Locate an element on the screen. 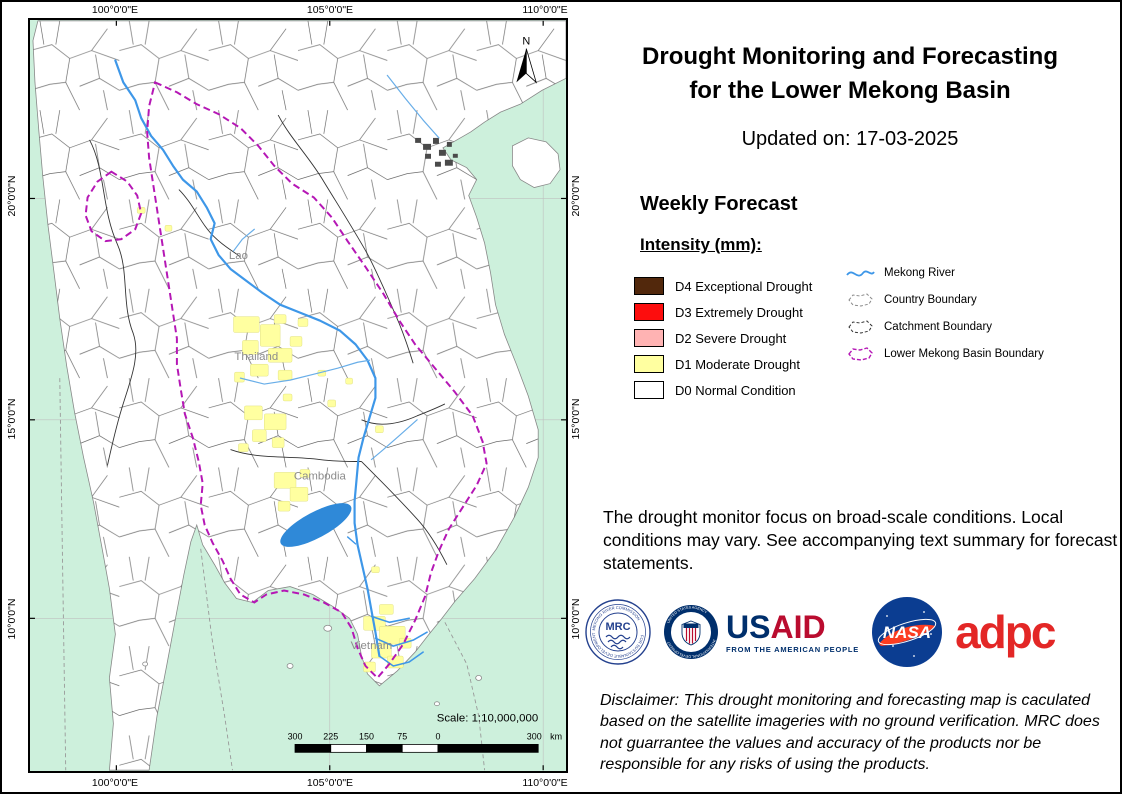  basin-boundary-icon is located at coordinates (860, 354).